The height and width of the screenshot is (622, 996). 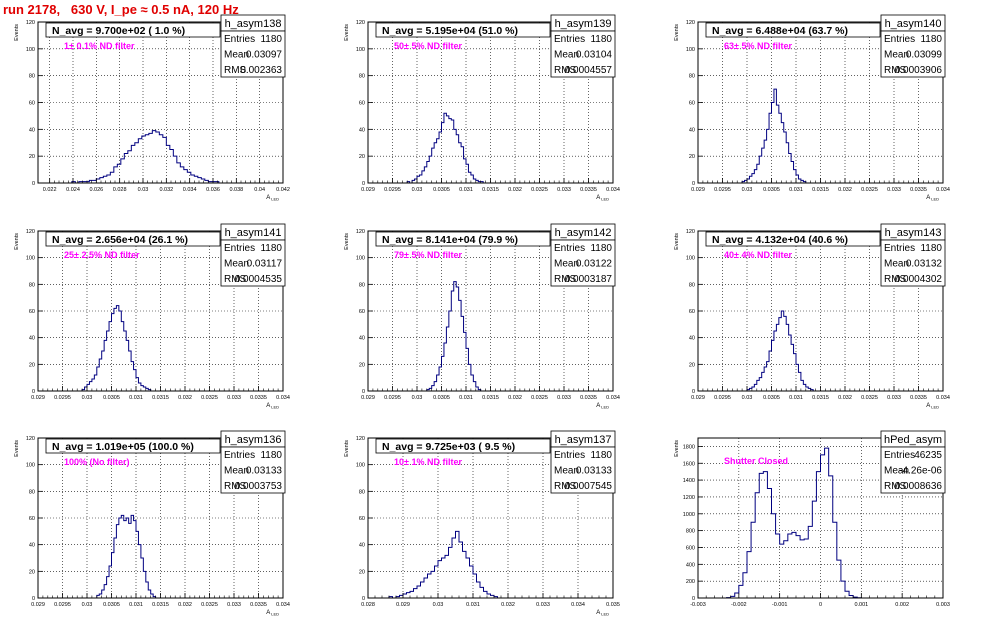 What do you see at coordinates (780, 31) in the screenshot?
I see `chart-title: N_avg = 6.488e+04 (63.7 %)` at bounding box center [780, 31].